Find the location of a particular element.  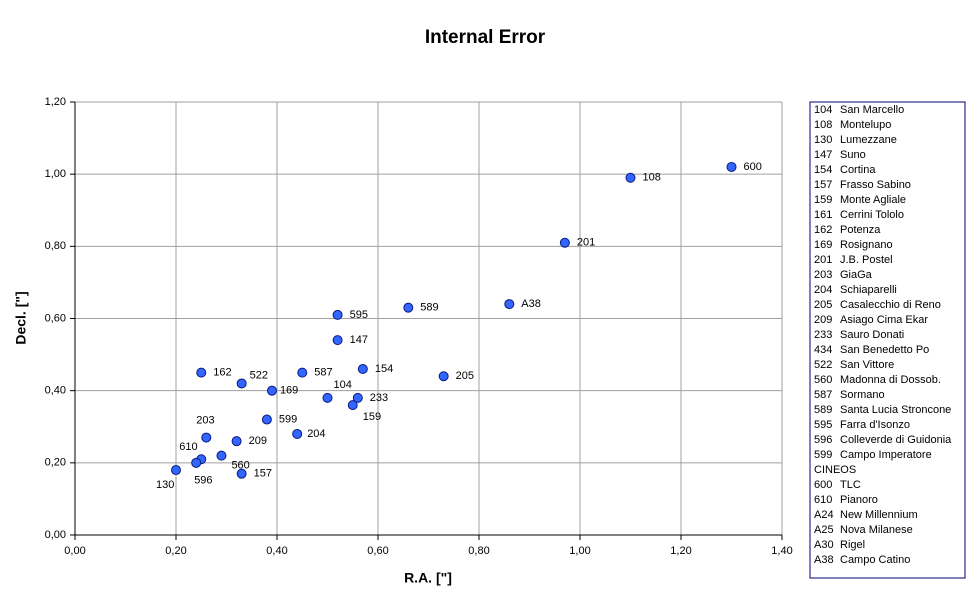

legend-code: A25 is located at coordinates (824, 530).